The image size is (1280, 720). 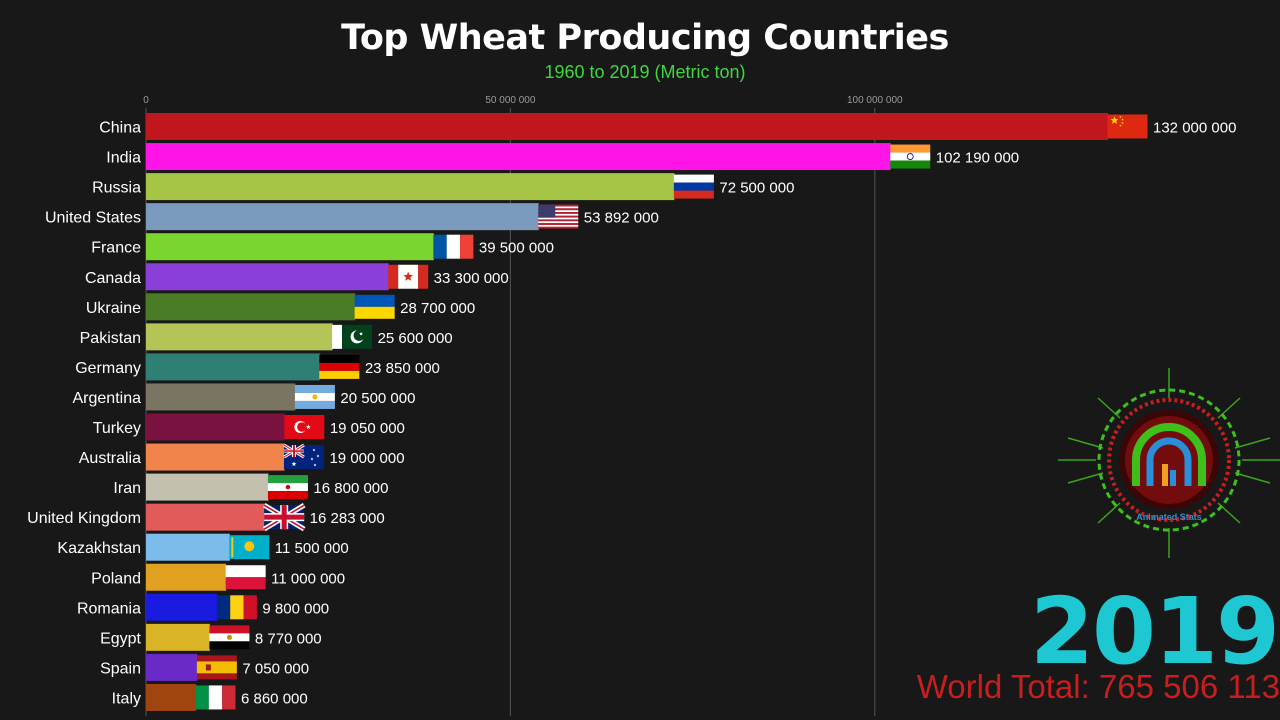 What do you see at coordinates (339, 366) in the screenshot?
I see `germany-flag-icon` at bounding box center [339, 366].